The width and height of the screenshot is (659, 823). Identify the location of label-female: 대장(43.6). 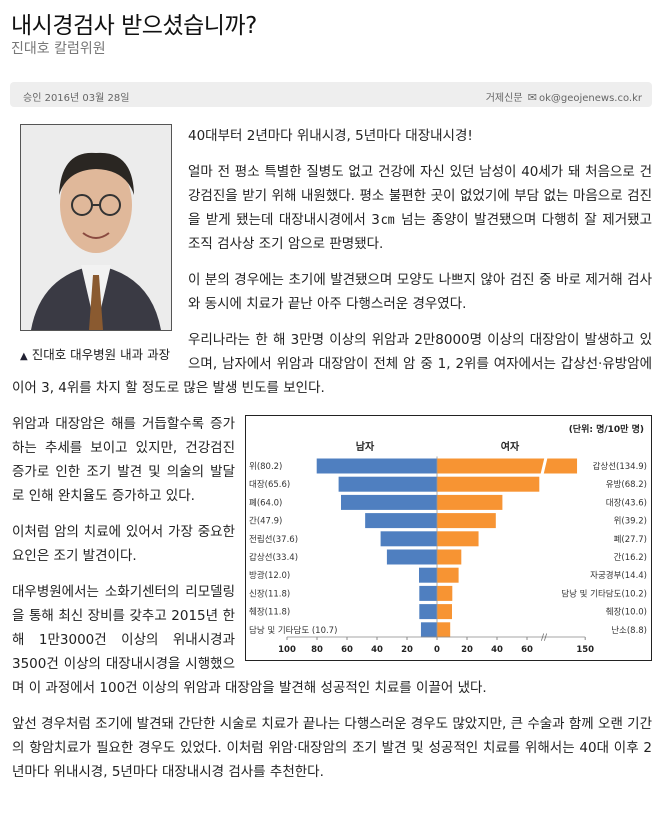
(626, 502).